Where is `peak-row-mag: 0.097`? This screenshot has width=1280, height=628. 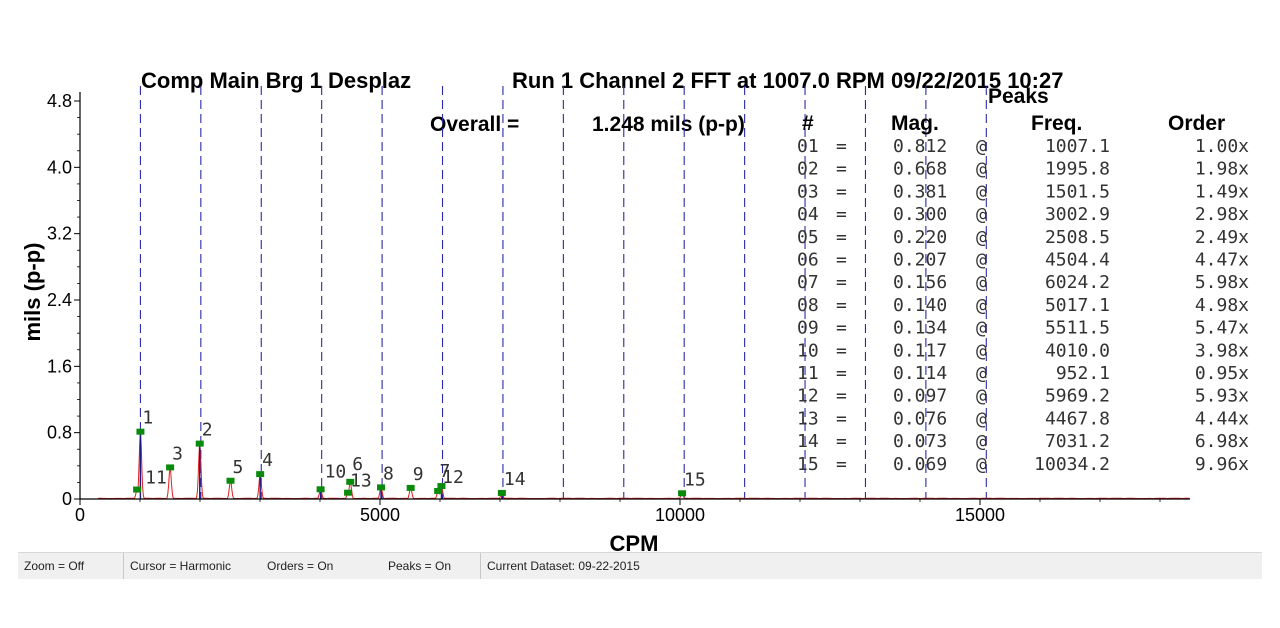 peak-row-mag: 0.097 is located at coordinates (920, 396).